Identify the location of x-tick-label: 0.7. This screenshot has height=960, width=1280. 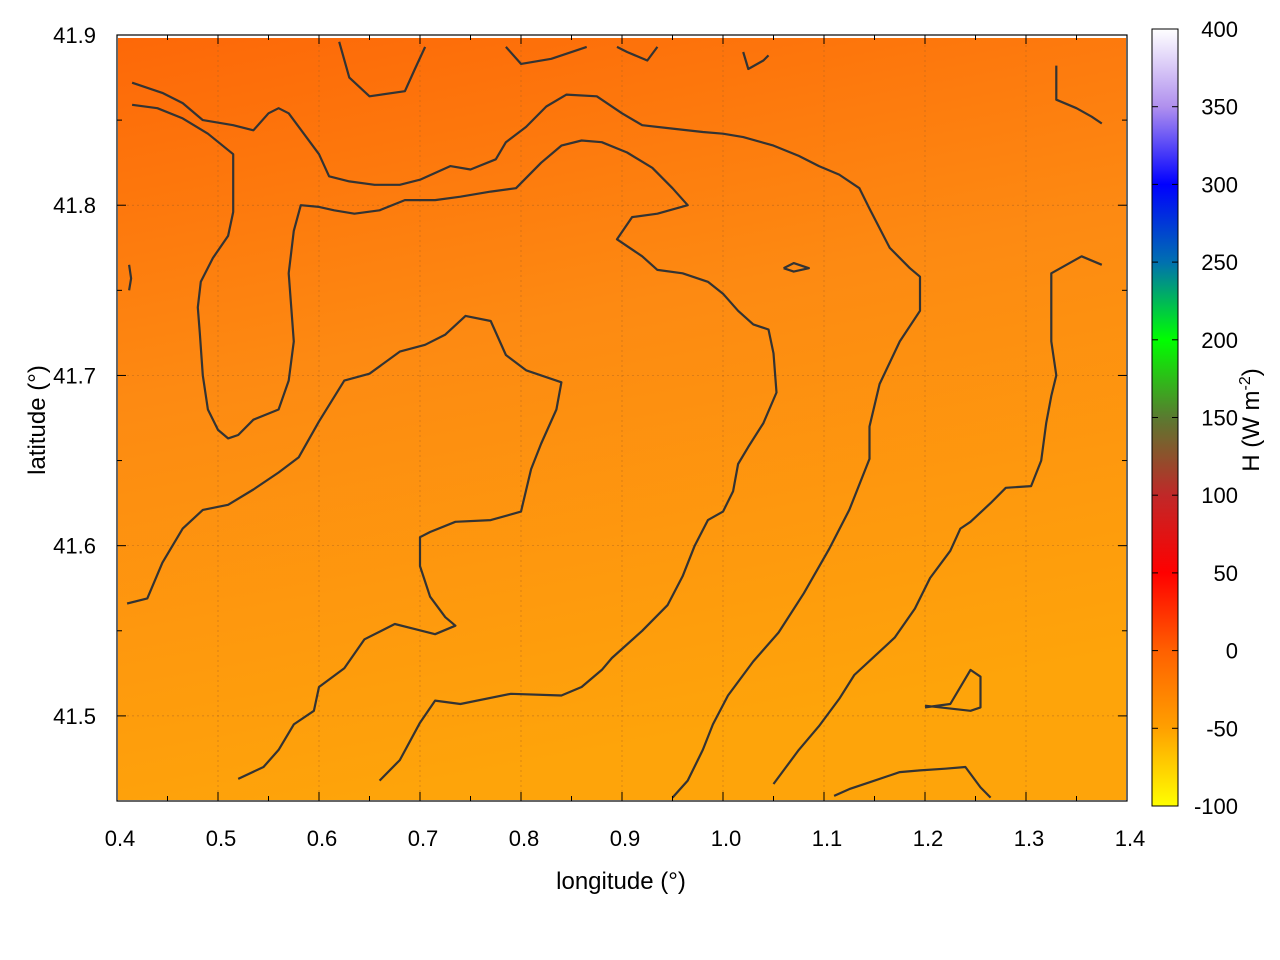
(423, 838).